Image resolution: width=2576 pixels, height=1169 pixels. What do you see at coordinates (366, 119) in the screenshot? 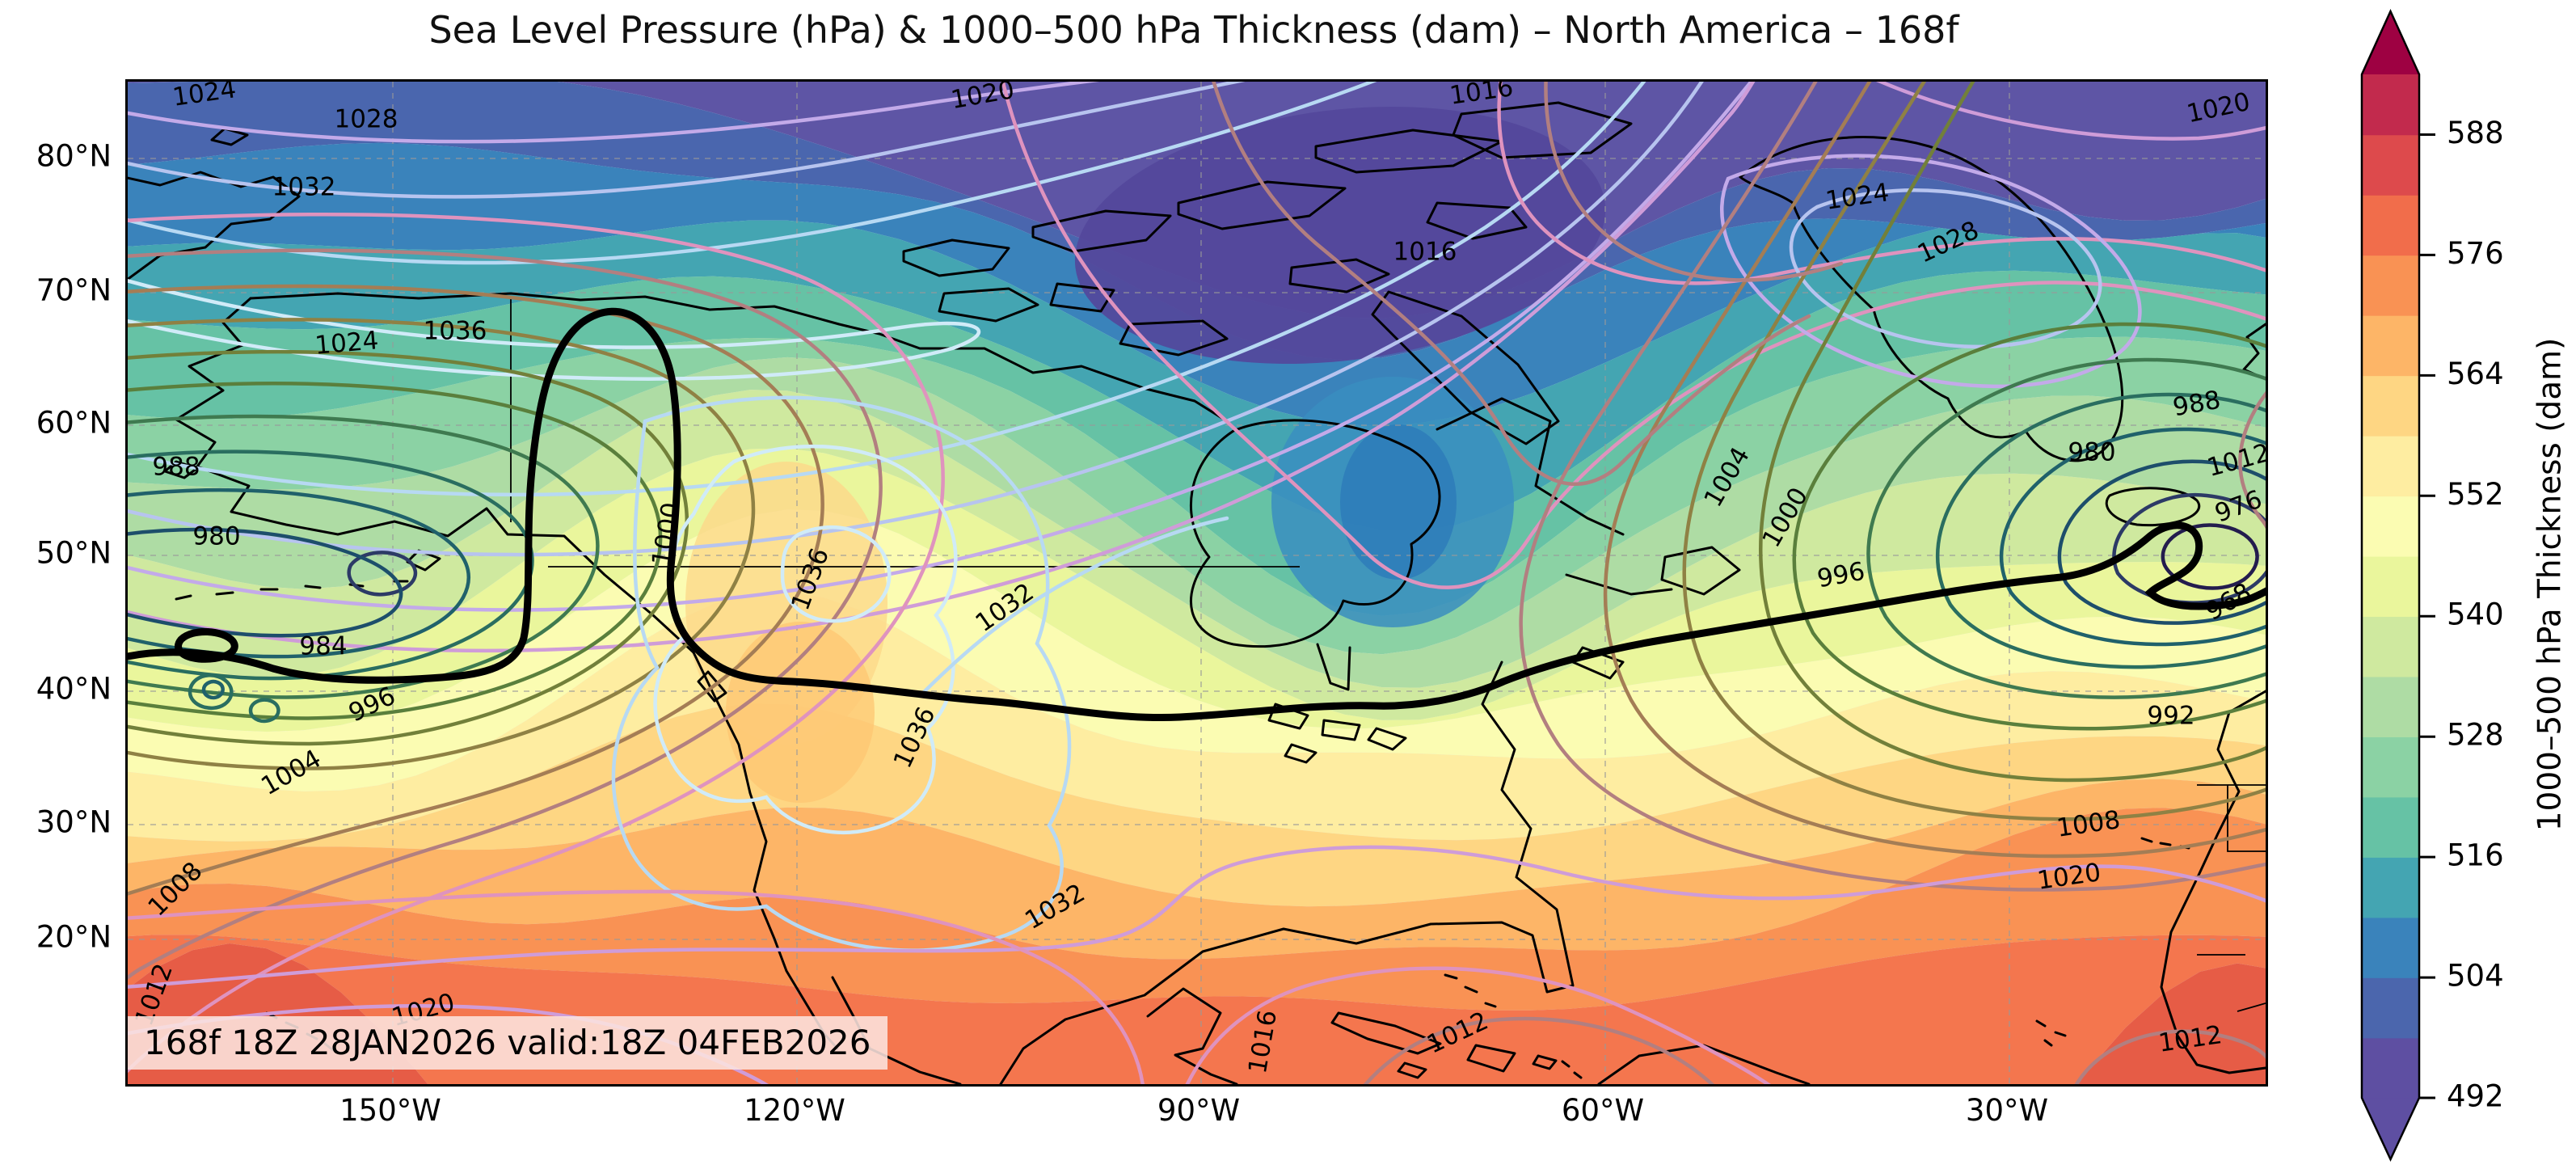
I see `contour-label: 1028` at bounding box center [366, 119].